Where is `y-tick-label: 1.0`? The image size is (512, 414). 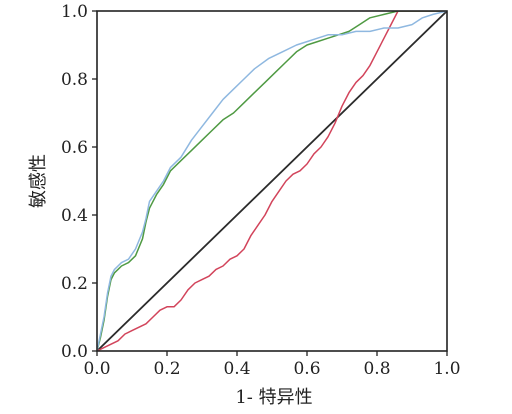
y-tick-label: 1.0 is located at coordinates (74, 12).